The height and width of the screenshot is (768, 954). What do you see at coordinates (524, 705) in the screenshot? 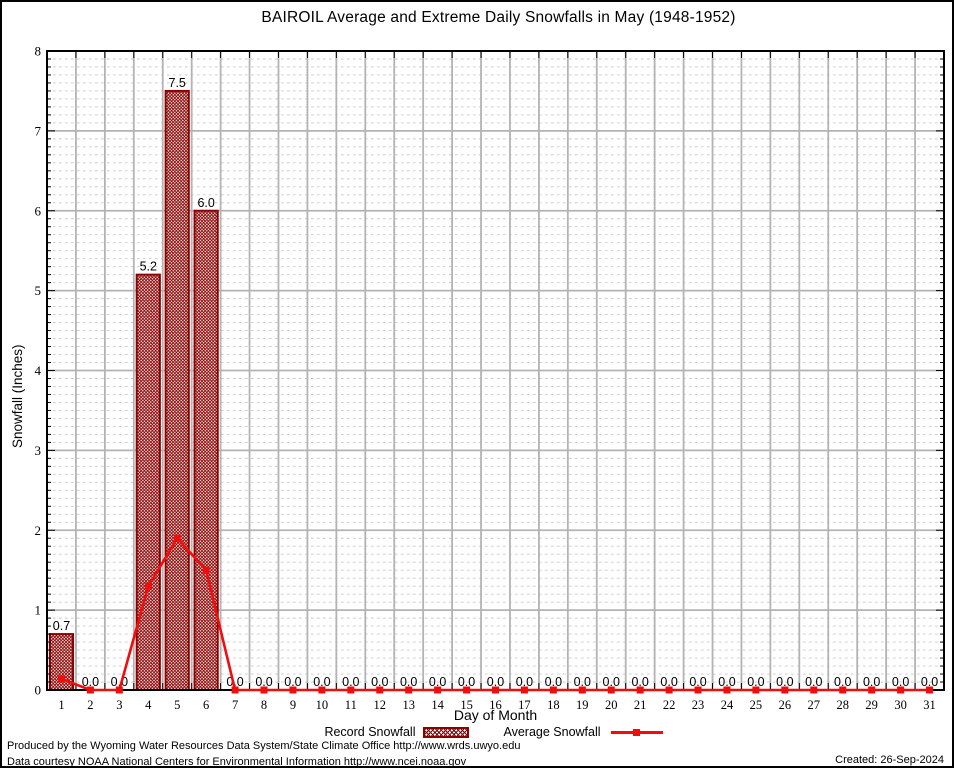
I see `x-tick-label: 17` at bounding box center [524, 705].